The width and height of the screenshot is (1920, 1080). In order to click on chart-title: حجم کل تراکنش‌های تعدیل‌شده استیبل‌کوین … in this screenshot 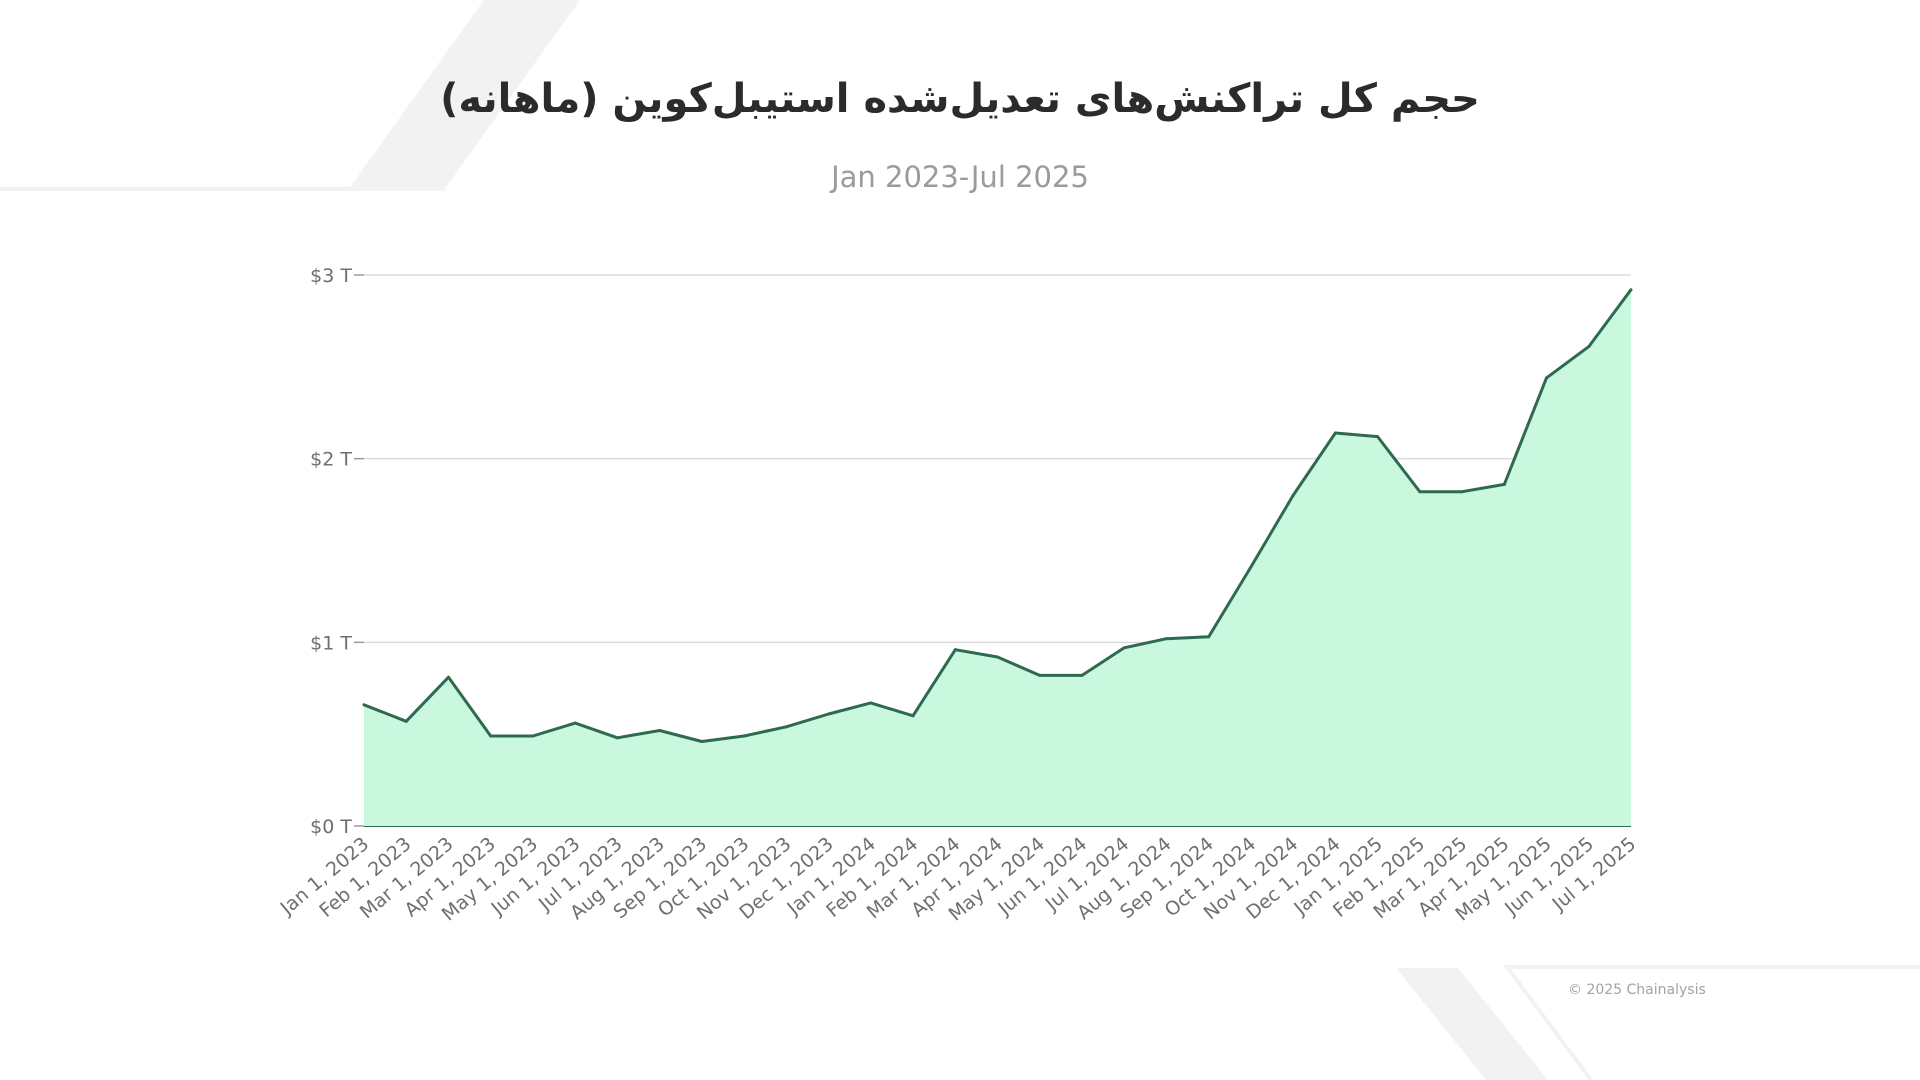, I will do `click(960, 99)`.